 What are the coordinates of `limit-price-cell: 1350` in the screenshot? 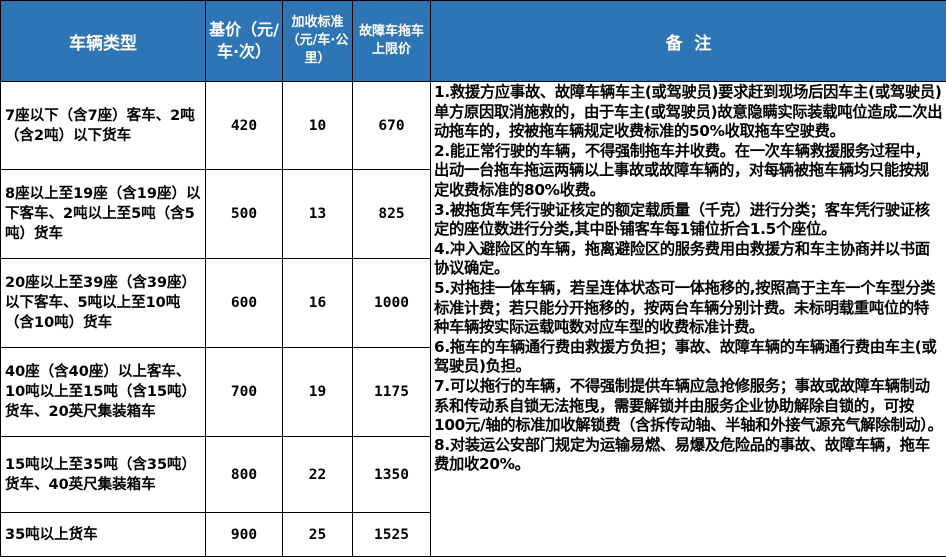 It's located at (391, 474).